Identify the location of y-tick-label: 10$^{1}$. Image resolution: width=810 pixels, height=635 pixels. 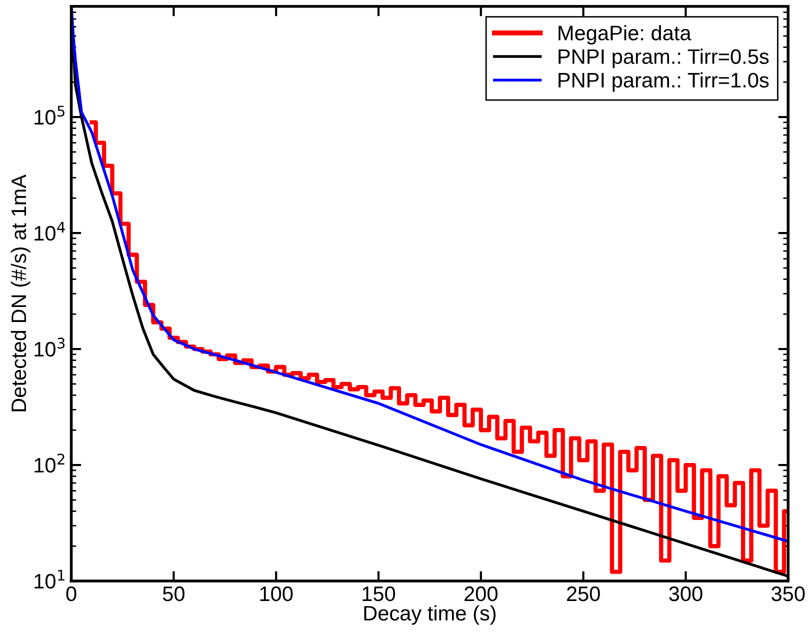
(49, 579).